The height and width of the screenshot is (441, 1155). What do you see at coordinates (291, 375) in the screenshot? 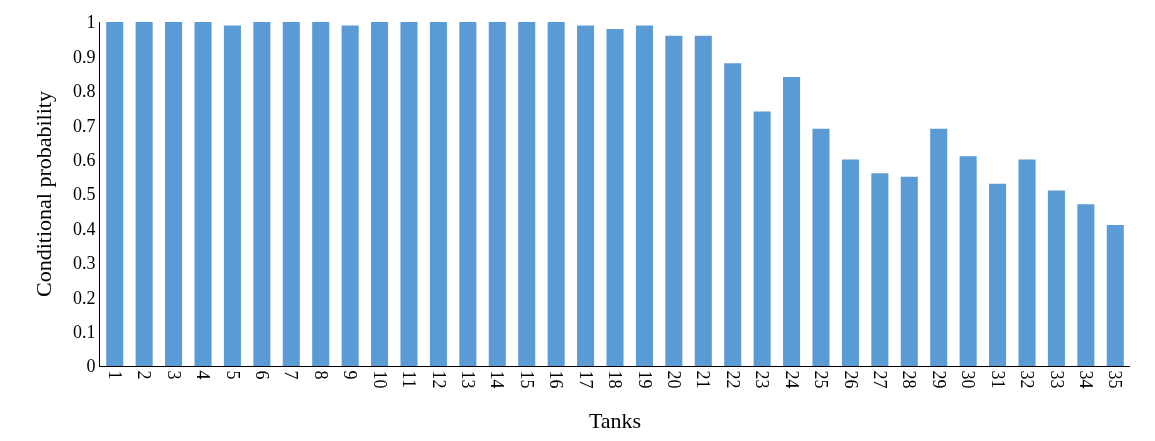
I see `x-tick-label: 7` at bounding box center [291, 375].